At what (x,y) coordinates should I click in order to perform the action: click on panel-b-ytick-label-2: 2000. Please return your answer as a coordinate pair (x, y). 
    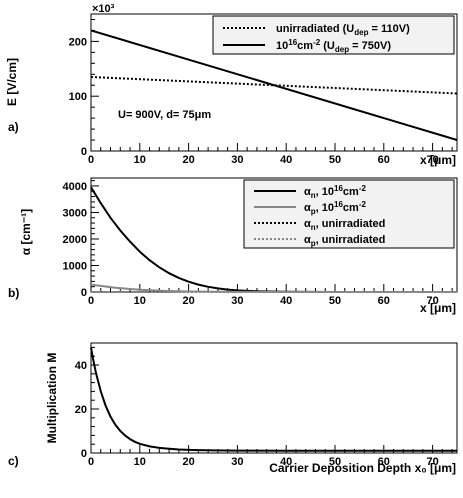
    Looking at the image, I should click on (75, 240).